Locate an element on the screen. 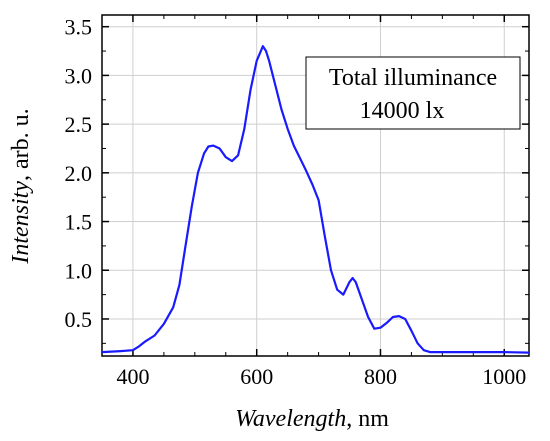 Image resolution: width=550 pixels, height=441 pixels. y-tick-label: 0.5 is located at coordinates (79, 319).